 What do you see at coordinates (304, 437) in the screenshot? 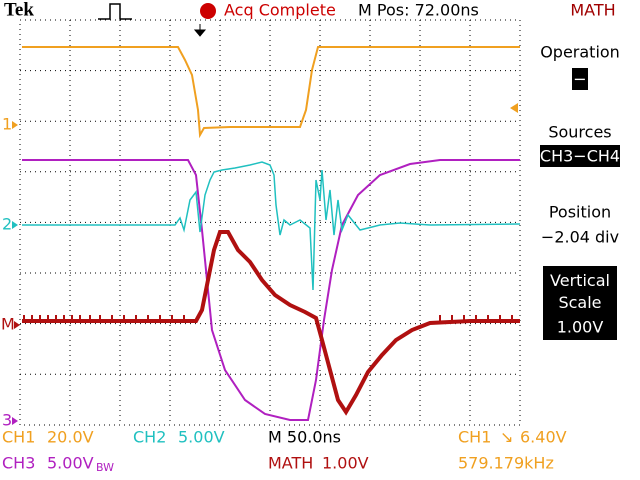
I see `timebase: M 50.0ns` at bounding box center [304, 437].